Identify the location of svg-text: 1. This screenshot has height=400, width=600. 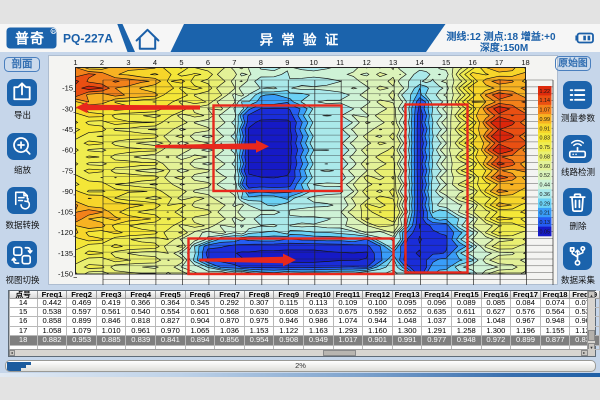
(75, 62).